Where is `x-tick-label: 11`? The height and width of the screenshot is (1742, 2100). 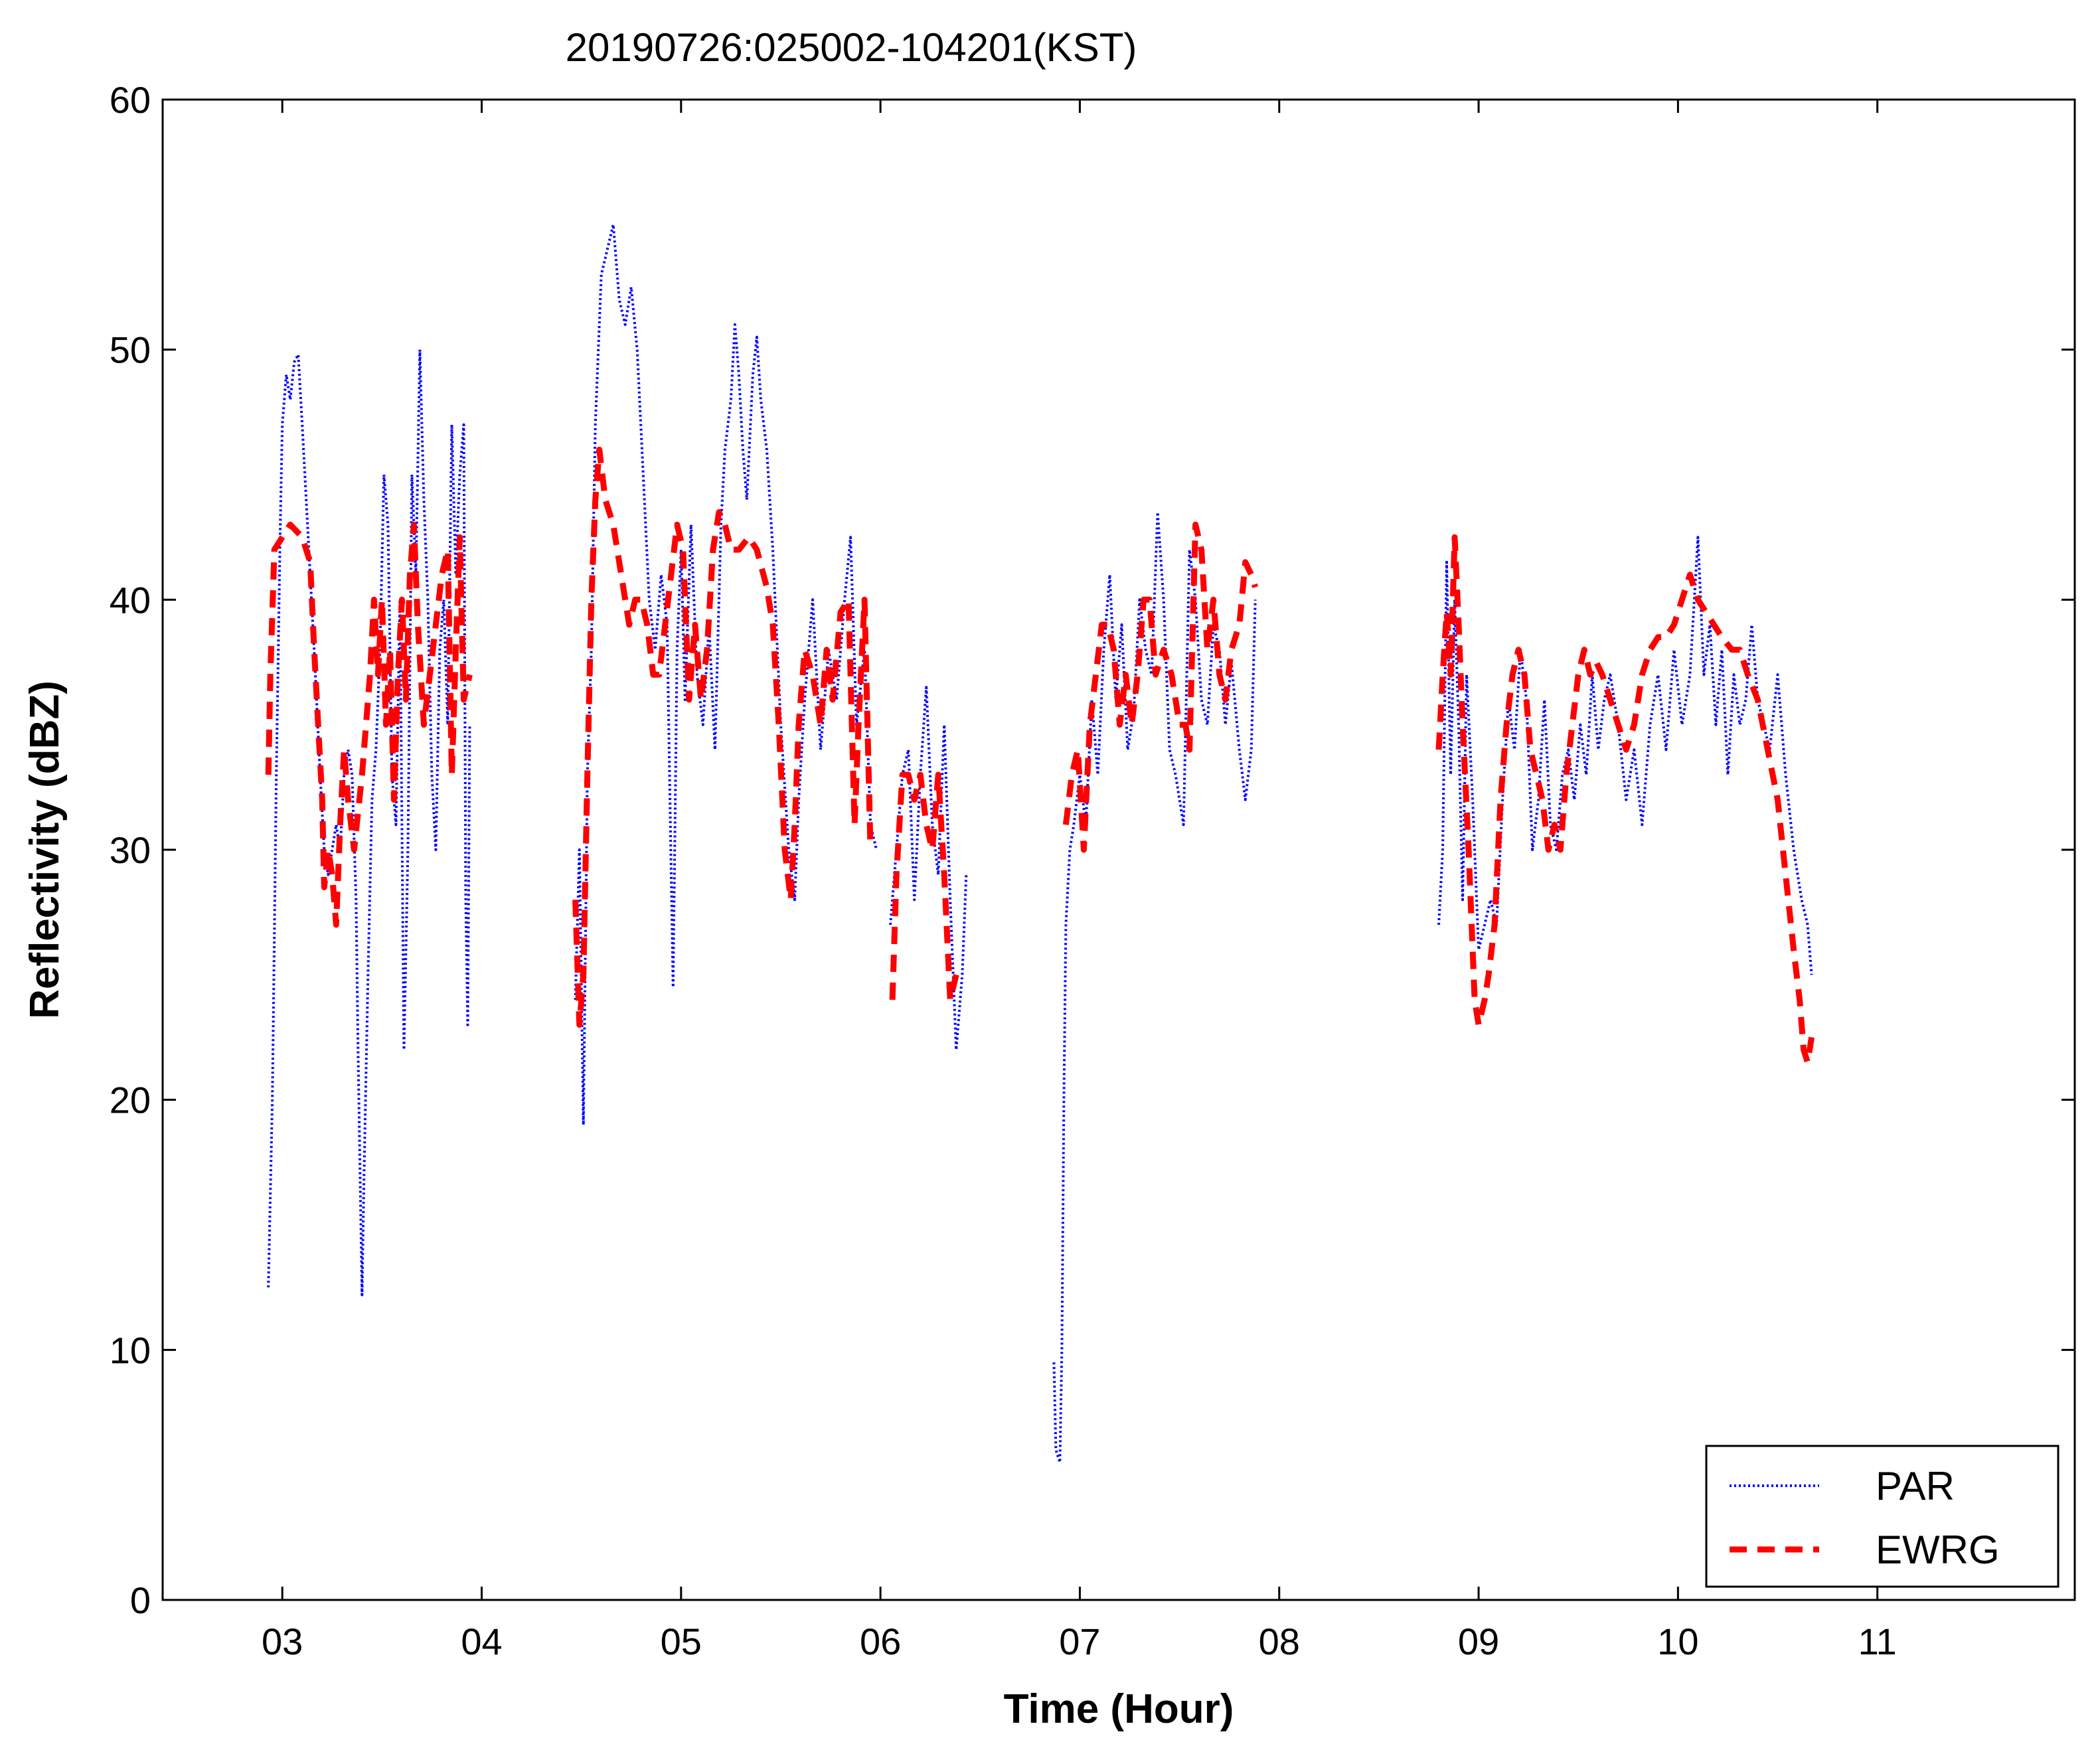
x-tick-label: 11 is located at coordinates (1877, 1641).